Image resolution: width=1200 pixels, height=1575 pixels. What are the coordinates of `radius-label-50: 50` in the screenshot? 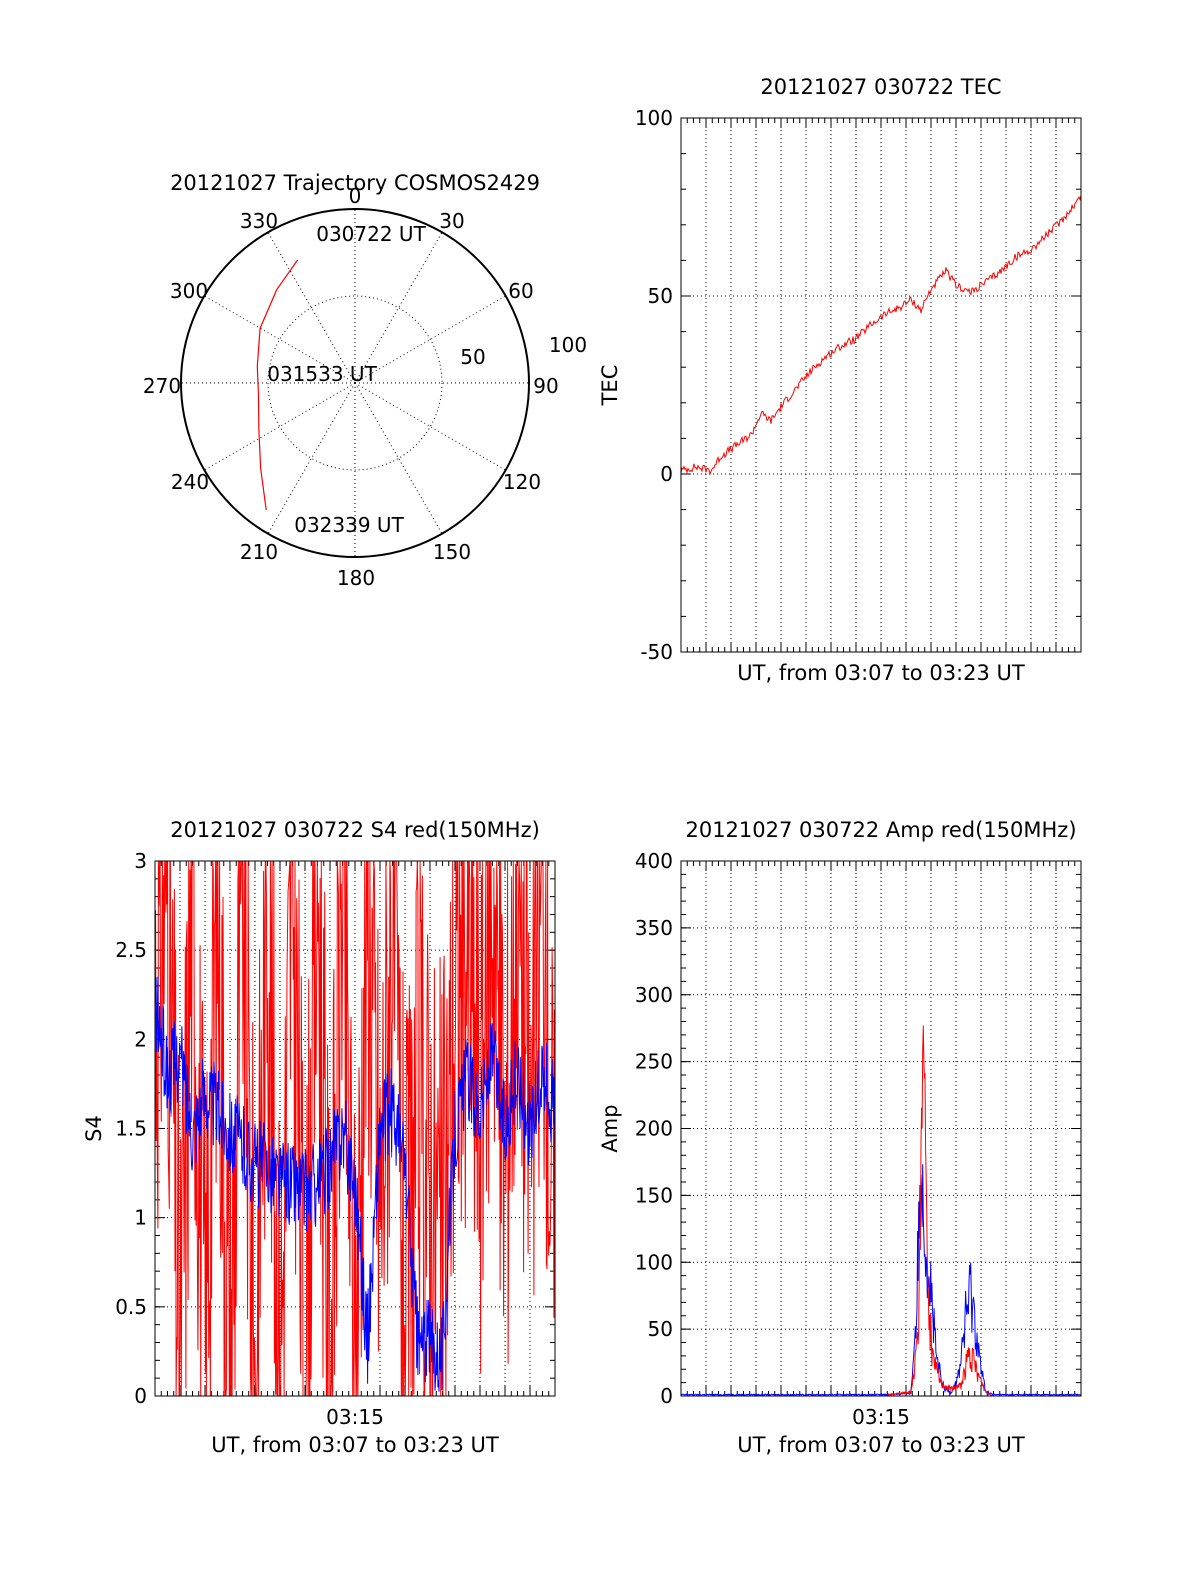 It's located at (472, 357).